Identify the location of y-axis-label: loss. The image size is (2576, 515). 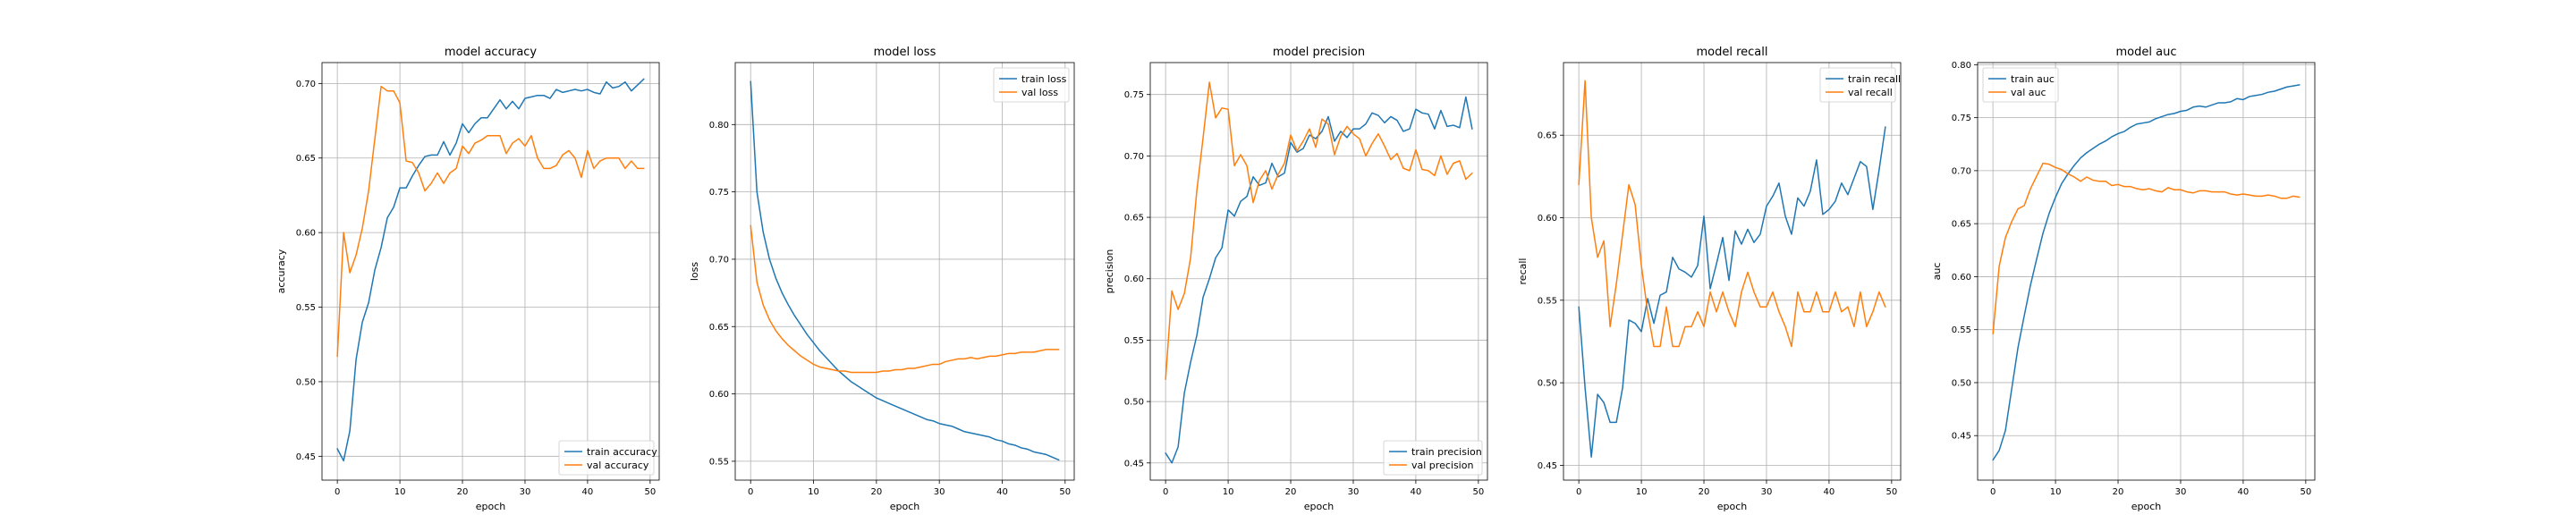
(694, 272).